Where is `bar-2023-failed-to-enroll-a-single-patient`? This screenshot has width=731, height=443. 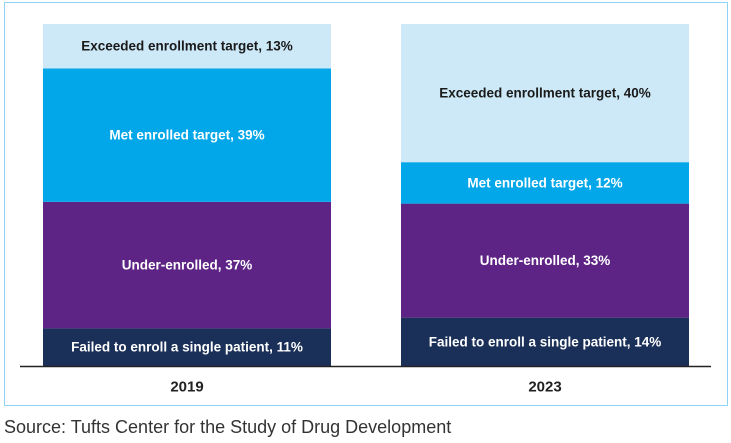
bar-2023-failed-to-enroll-a-single-patient is located at coordinates (545, 341).